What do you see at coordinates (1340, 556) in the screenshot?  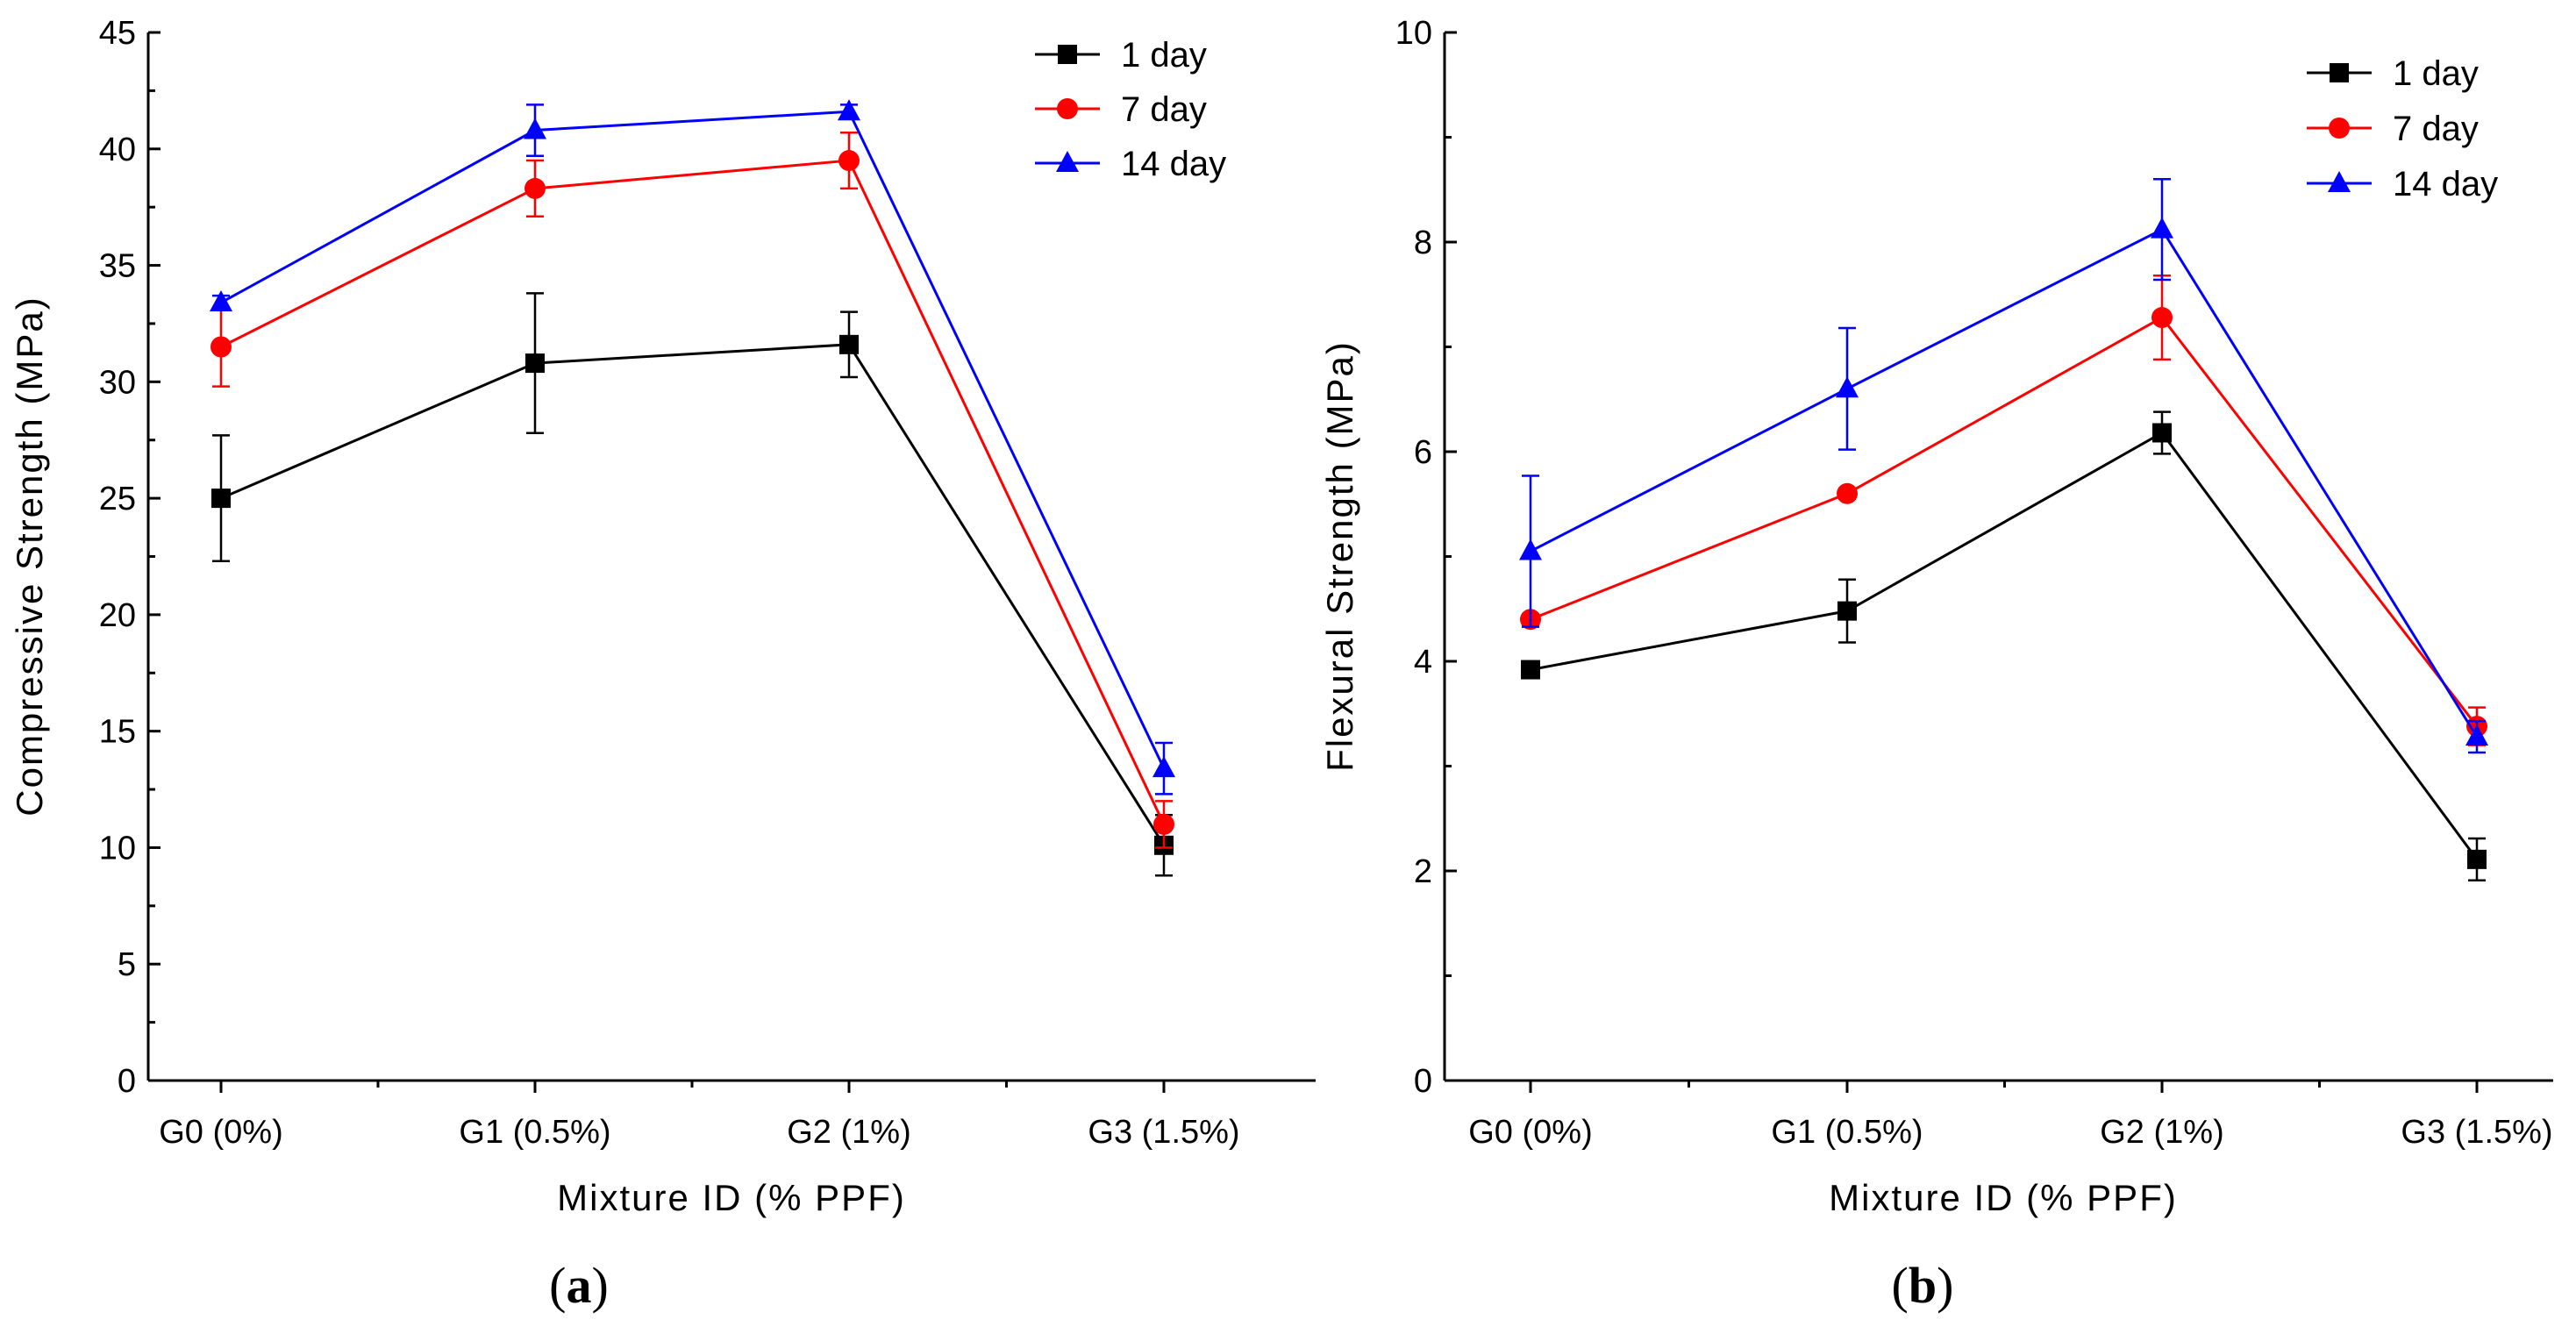 I see `y-axis-title: Flexural Strength (MPa)` at bounding box center [1340, 556].